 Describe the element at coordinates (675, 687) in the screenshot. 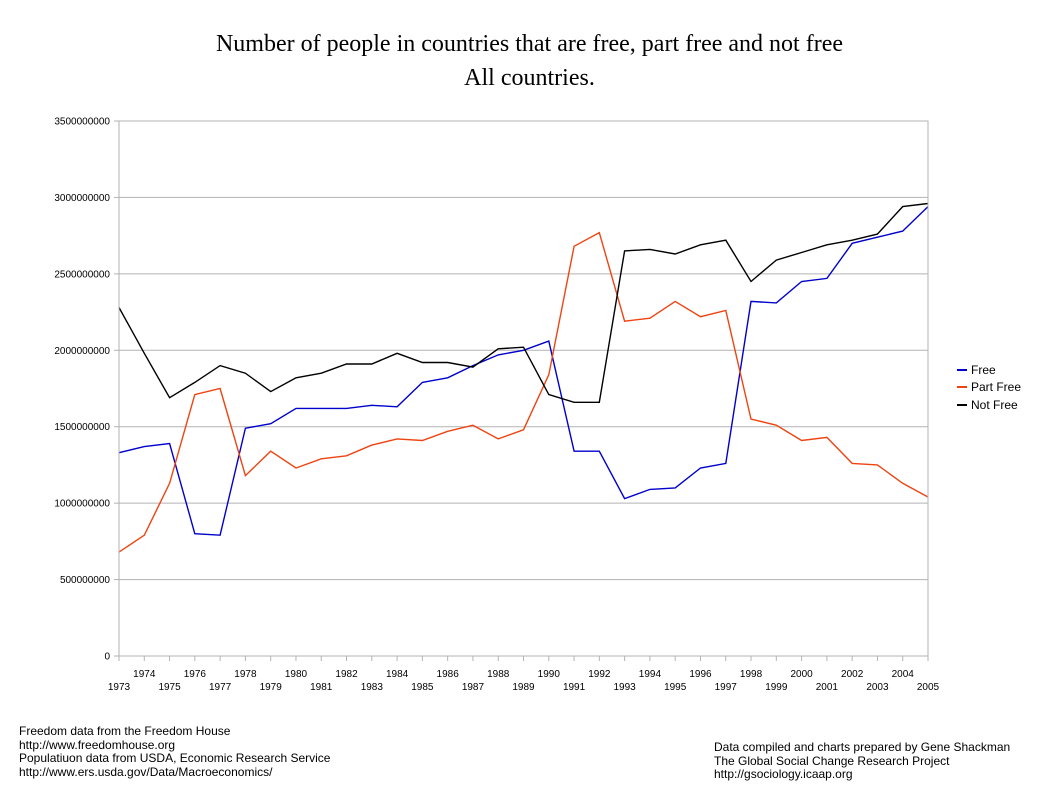

I see `x-tick-label: 1995` at that location.